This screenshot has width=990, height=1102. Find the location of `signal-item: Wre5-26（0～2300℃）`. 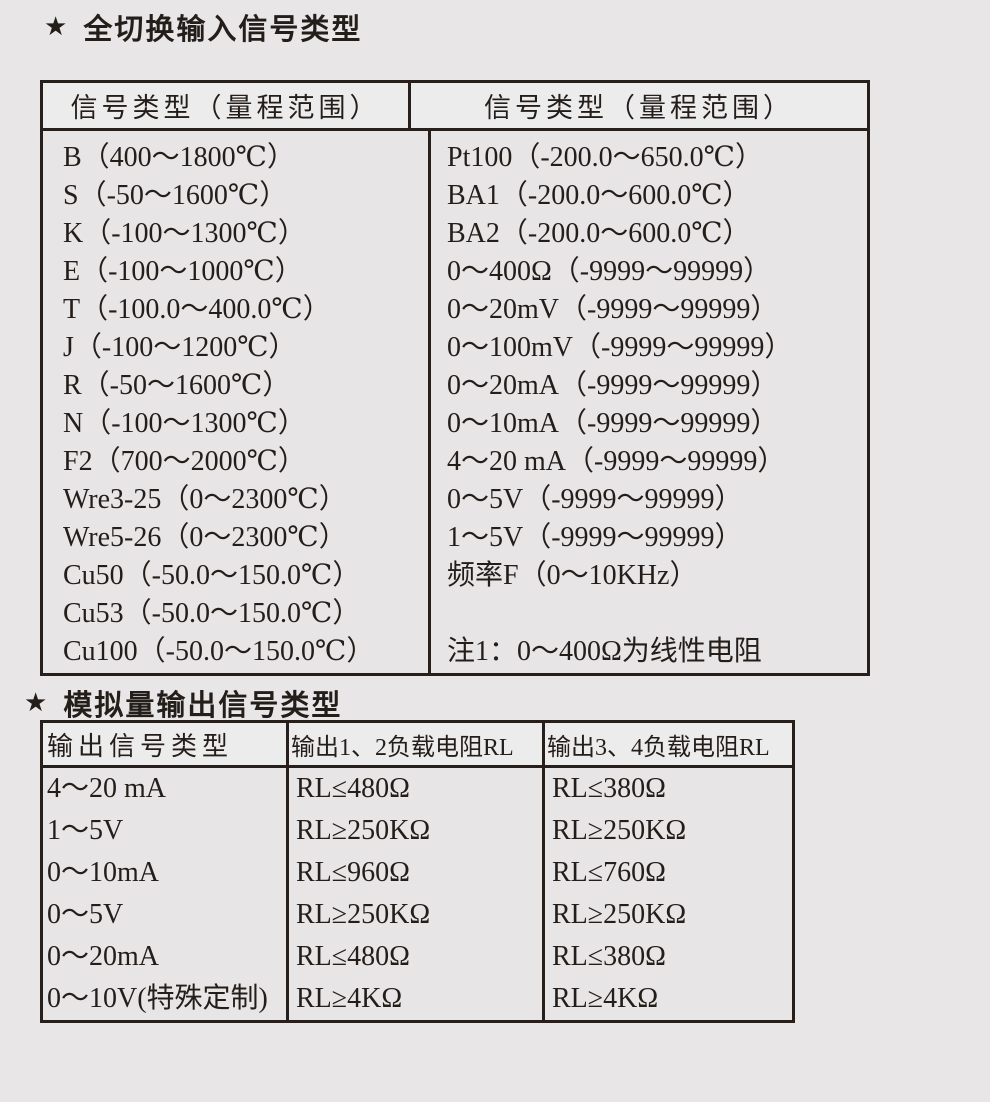

signal-item: Wre5-26（0～2300℃） is located at coordinates (205, 537).